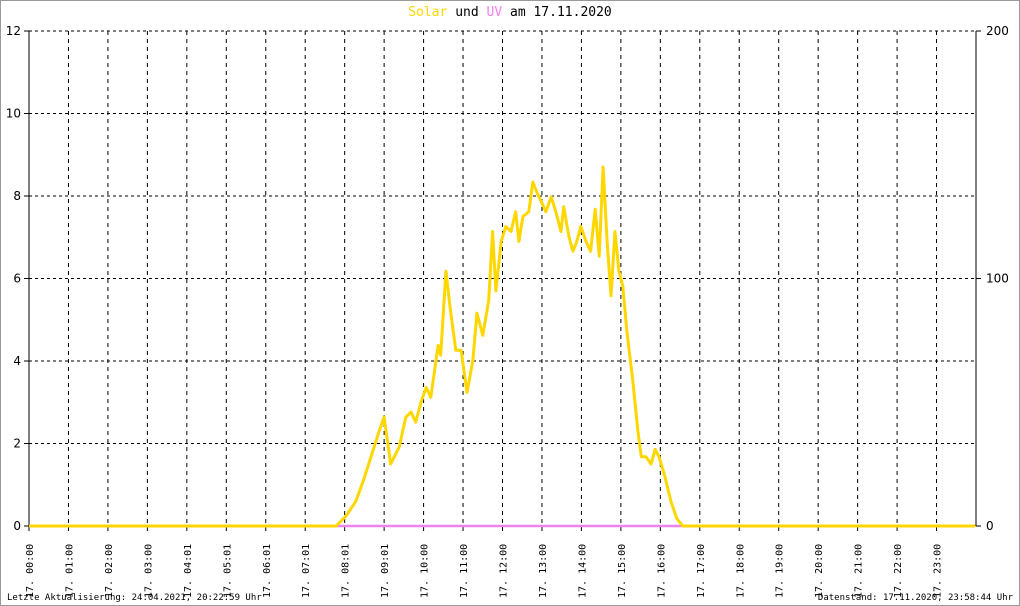 The width and height of the screenshot is (1020, 606). Describe the element at coordinates (467, 12) in the screenshot. I see `title-und: und` at that location.